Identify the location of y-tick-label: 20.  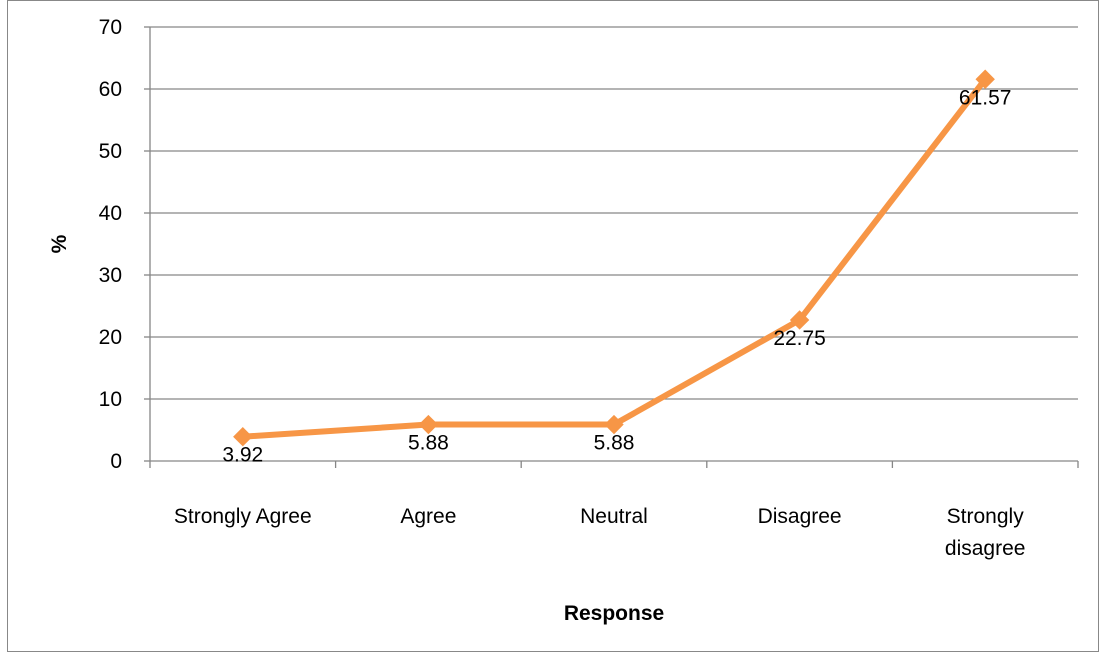
(110, 337).